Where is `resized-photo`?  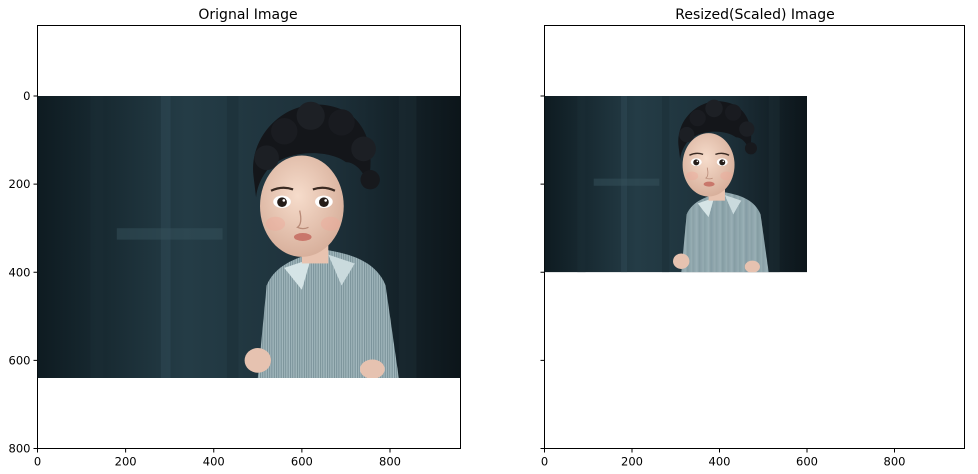 resized-photo is located at coordinates (675, 184).